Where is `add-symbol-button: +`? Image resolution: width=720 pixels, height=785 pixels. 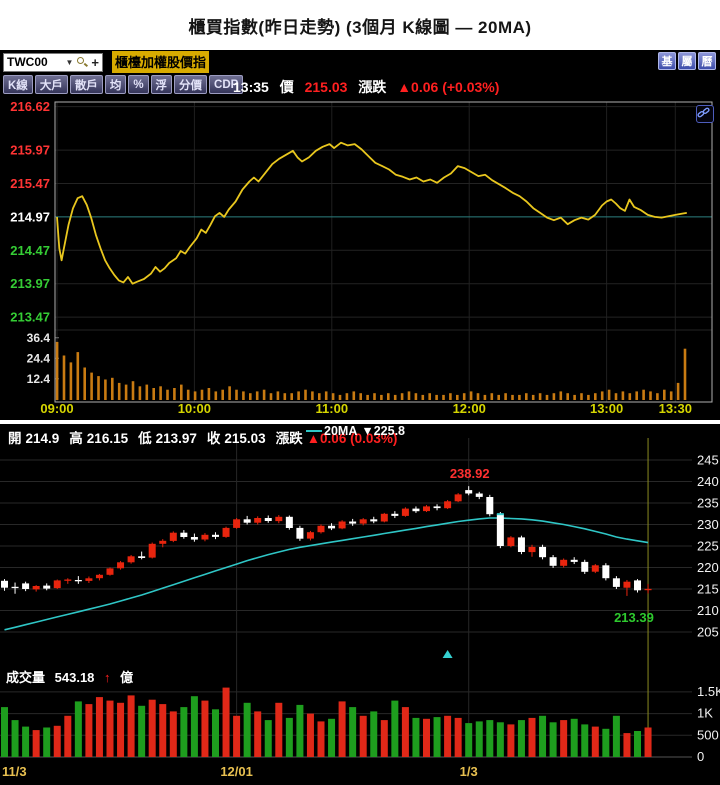 add-symbol-button: + is located at coordinates (95, 62).